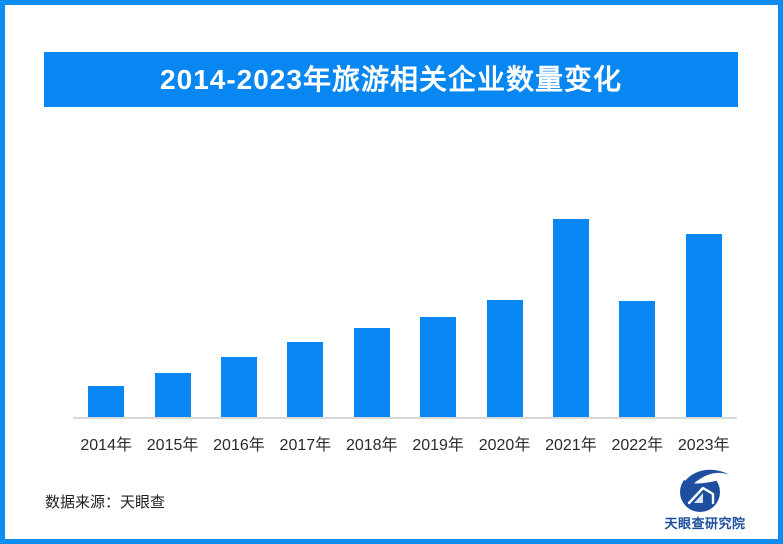  What do you see at coordinates (105, 502) in the screenshot?
I see `data-source-note: 数据来源：天眼查` at bounding box center [105, 502].